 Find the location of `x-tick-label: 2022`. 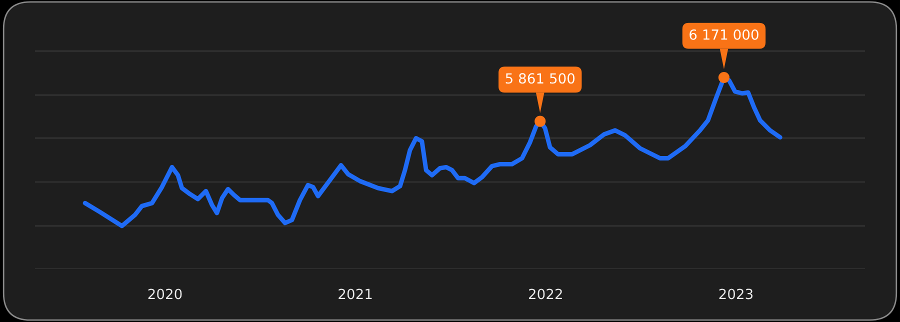

x-tick-label: 2022 is located at coordinates (545, 294).